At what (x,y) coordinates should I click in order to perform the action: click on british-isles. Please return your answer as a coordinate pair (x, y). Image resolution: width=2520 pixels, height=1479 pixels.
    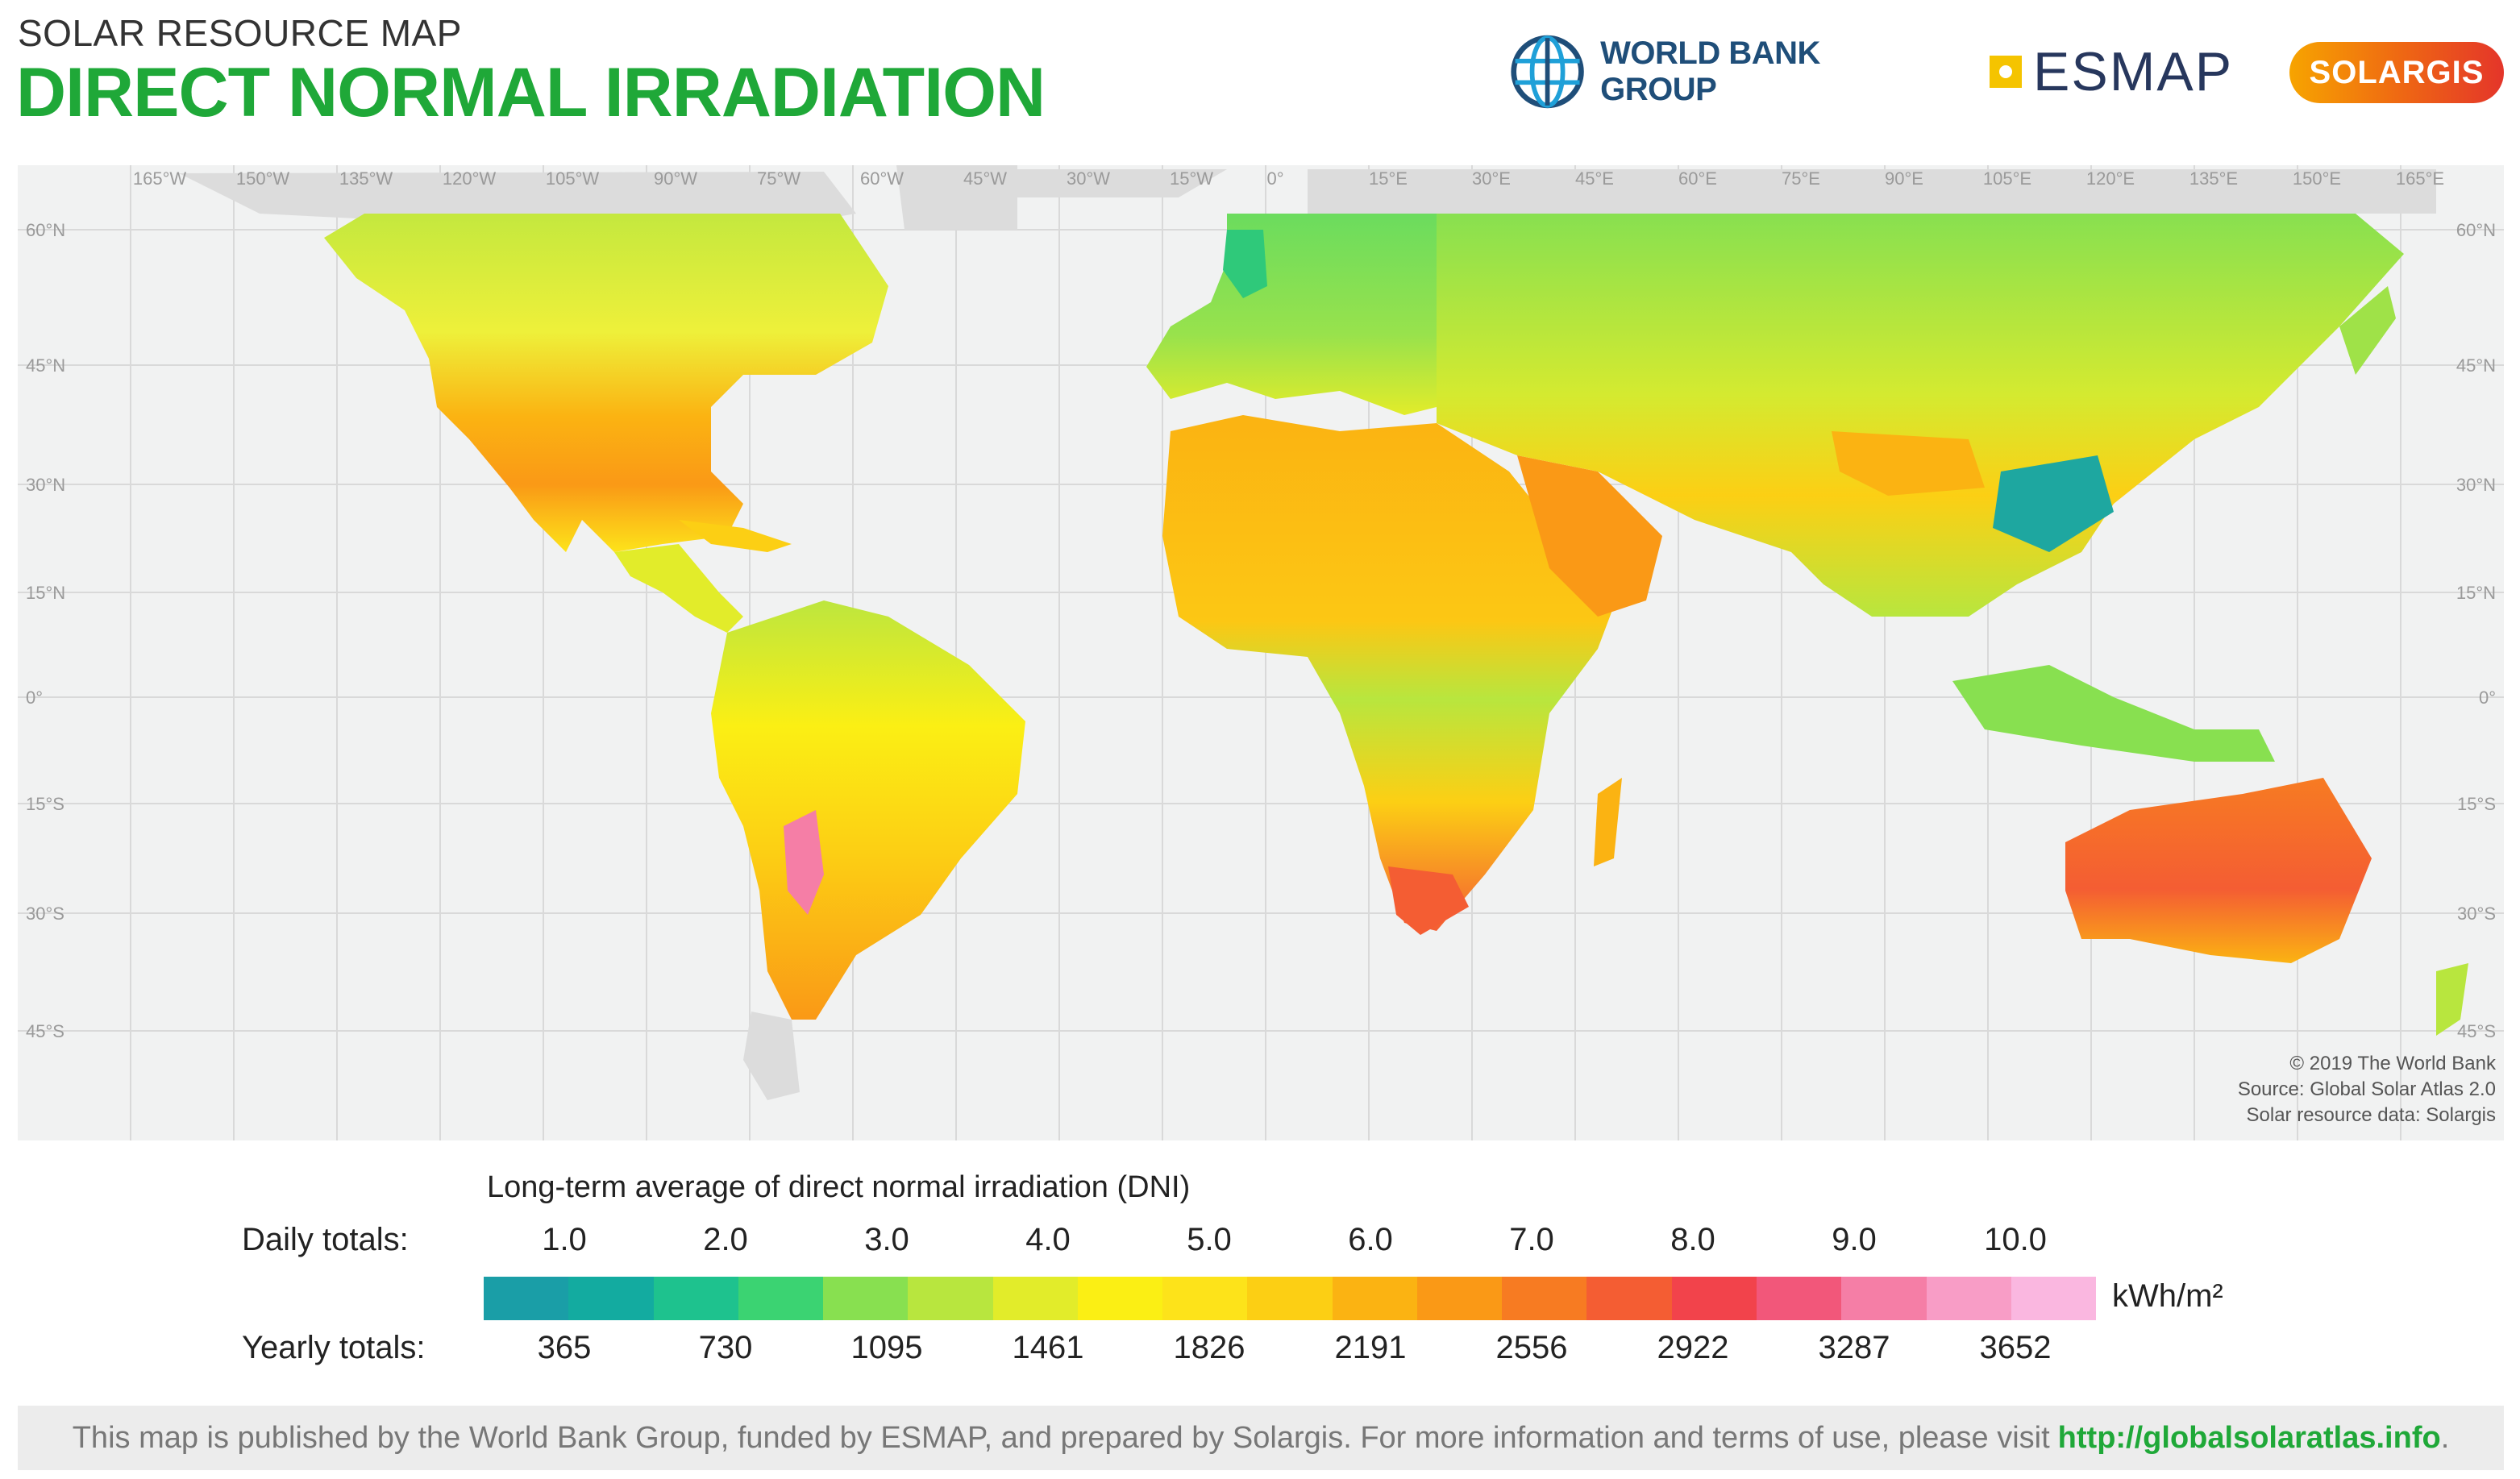
    Looking at the image, I should click on (1245, 264).